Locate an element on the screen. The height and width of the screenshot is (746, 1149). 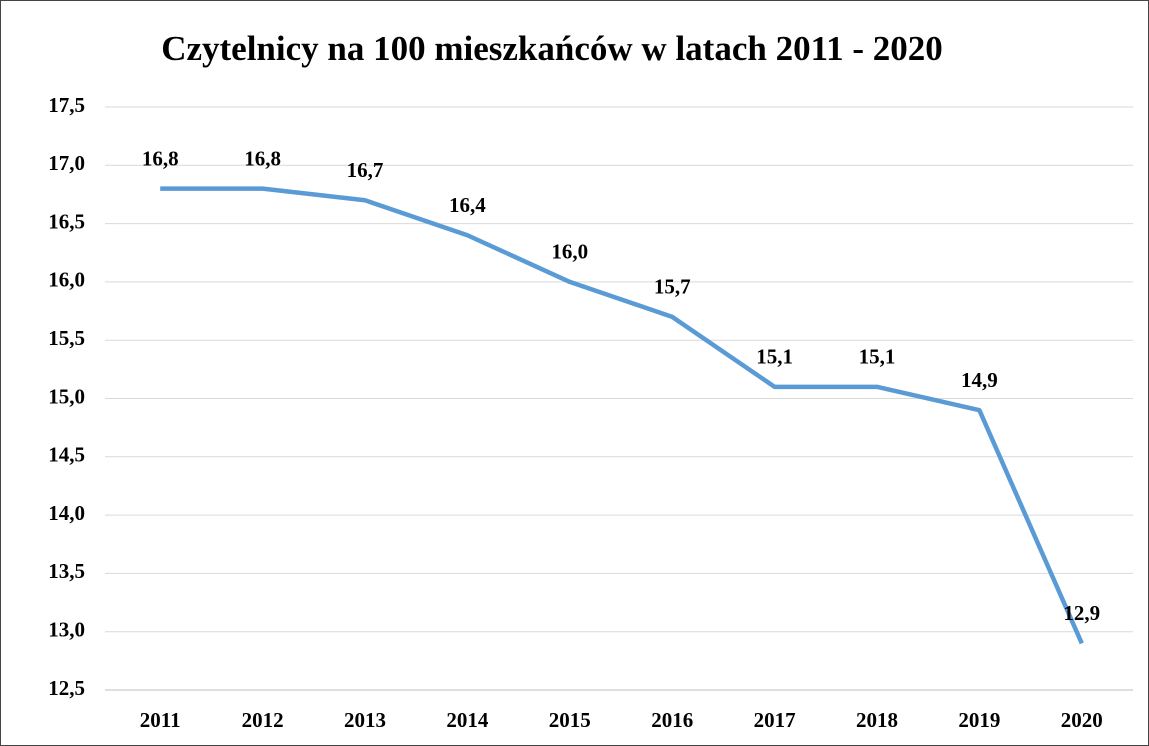
y-tick-label: 12,5 is located at coordinates (66, 688).